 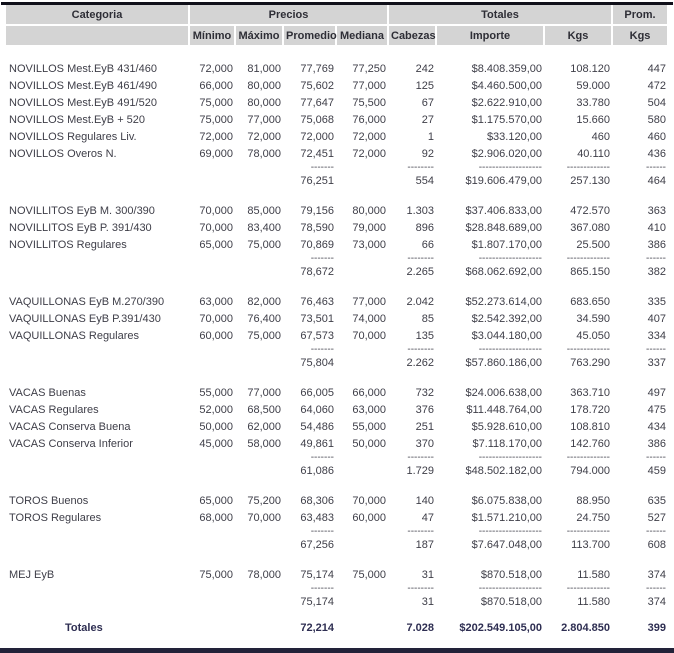 I want to click on cell-promedio: 54,486, so click(x=317, y=426).